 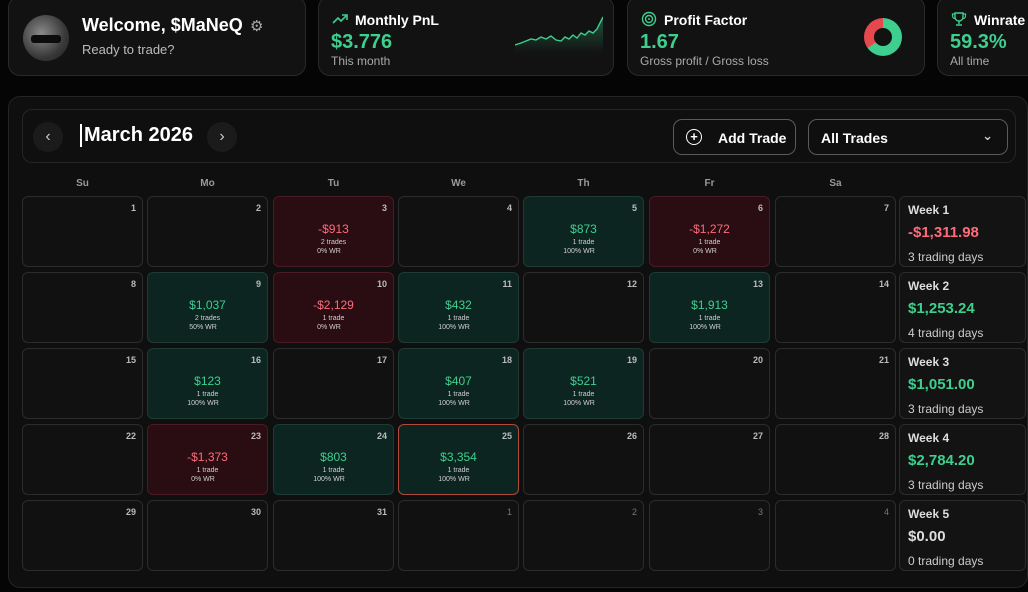 What do you see at coordinates (333, 183) in the screenshot?
I see `weekday-header: Tu` at bounding box center [333, 183].